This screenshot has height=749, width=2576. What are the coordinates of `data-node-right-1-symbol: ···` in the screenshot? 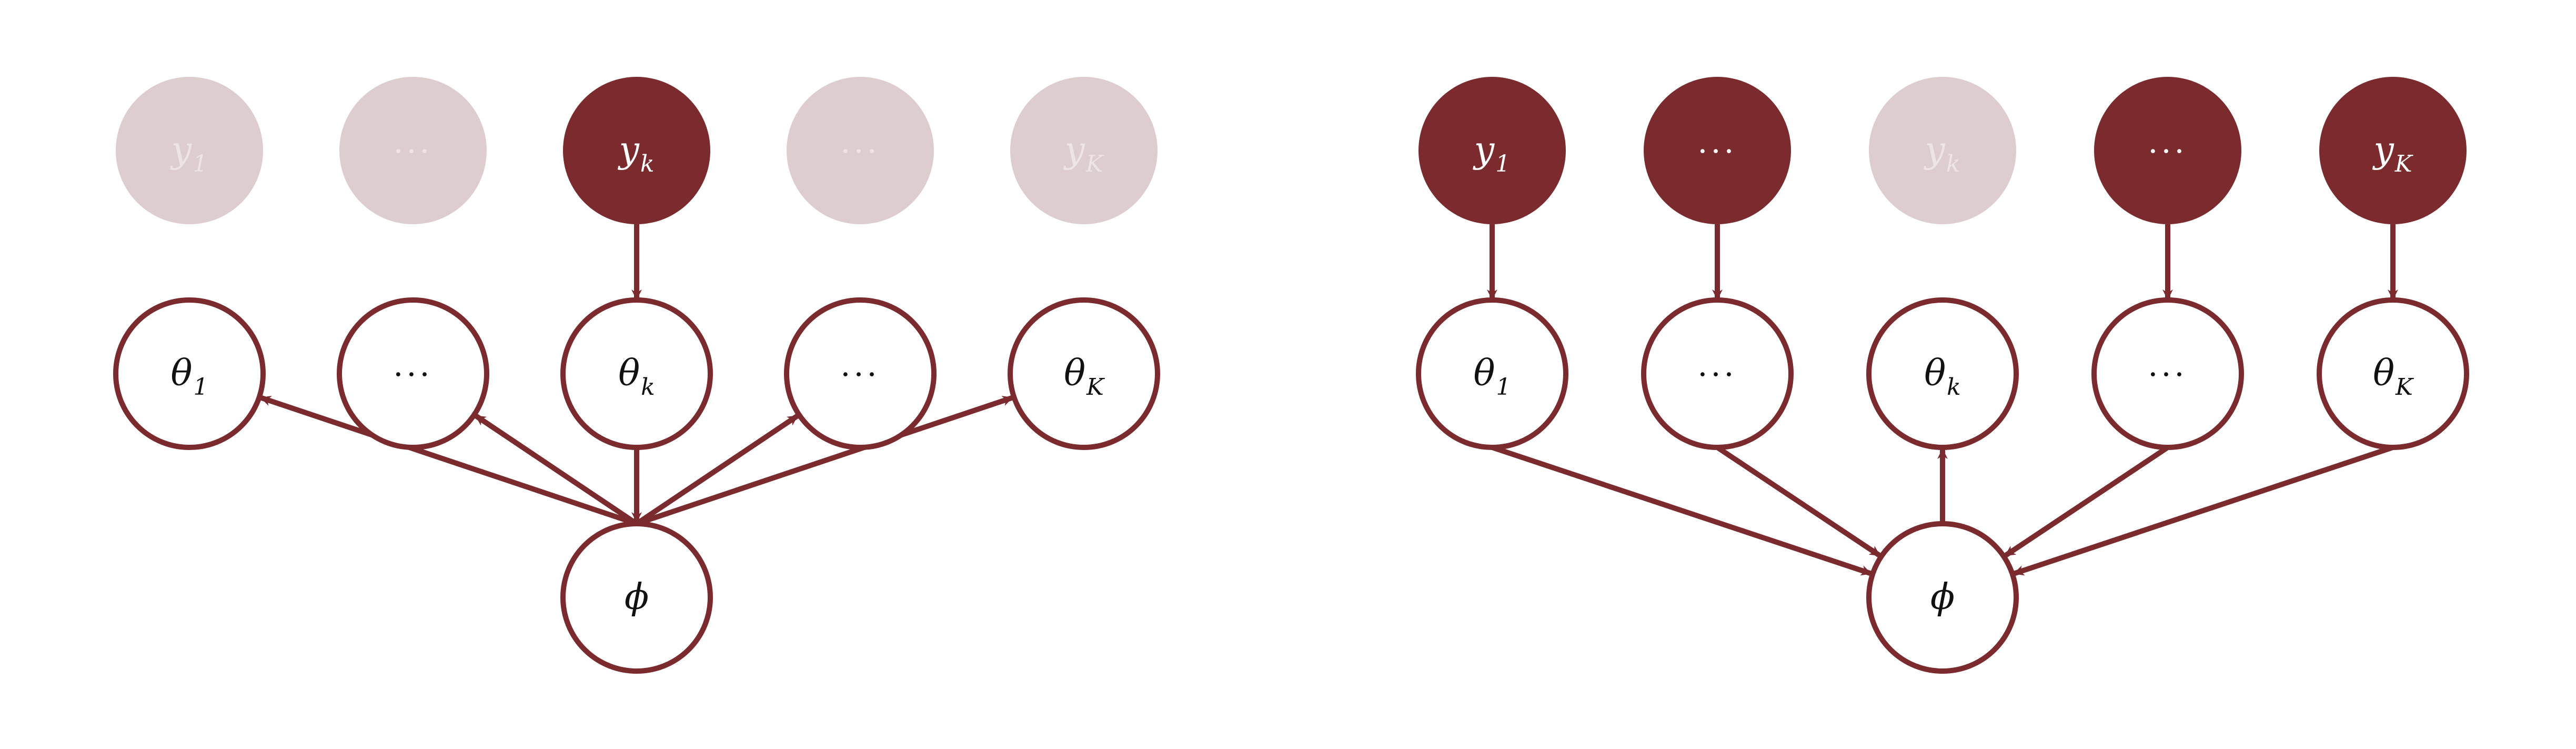 It's located at (1717, 151).